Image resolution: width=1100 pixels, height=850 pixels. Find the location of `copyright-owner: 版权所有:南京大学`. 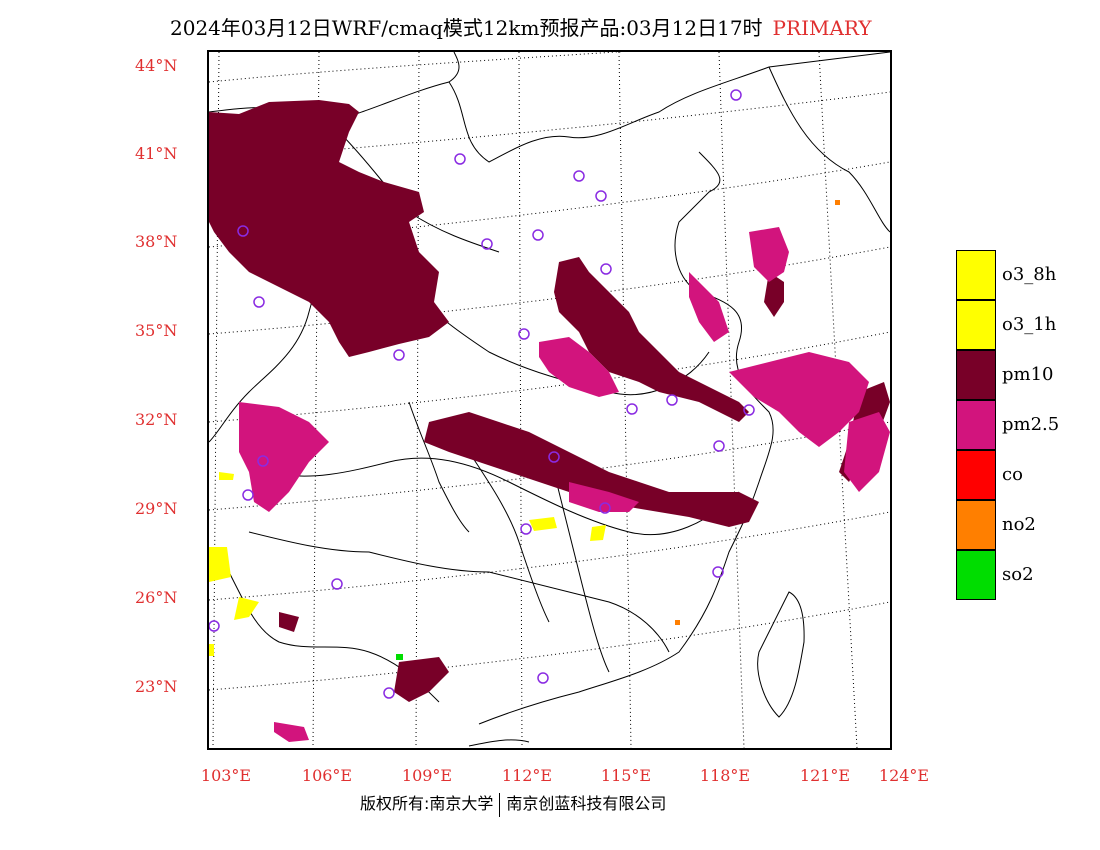

copyright-owner: 版权所有:南京大学 is located at coordinates (427, 803).